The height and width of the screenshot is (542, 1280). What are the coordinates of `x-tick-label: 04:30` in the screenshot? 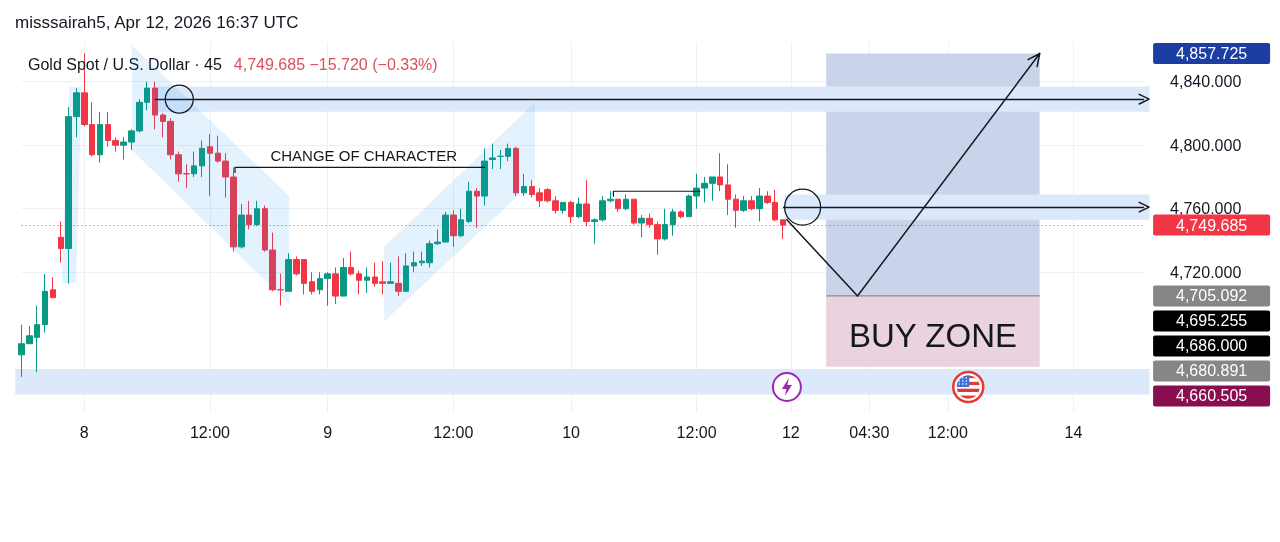 It's located at (869, 432).